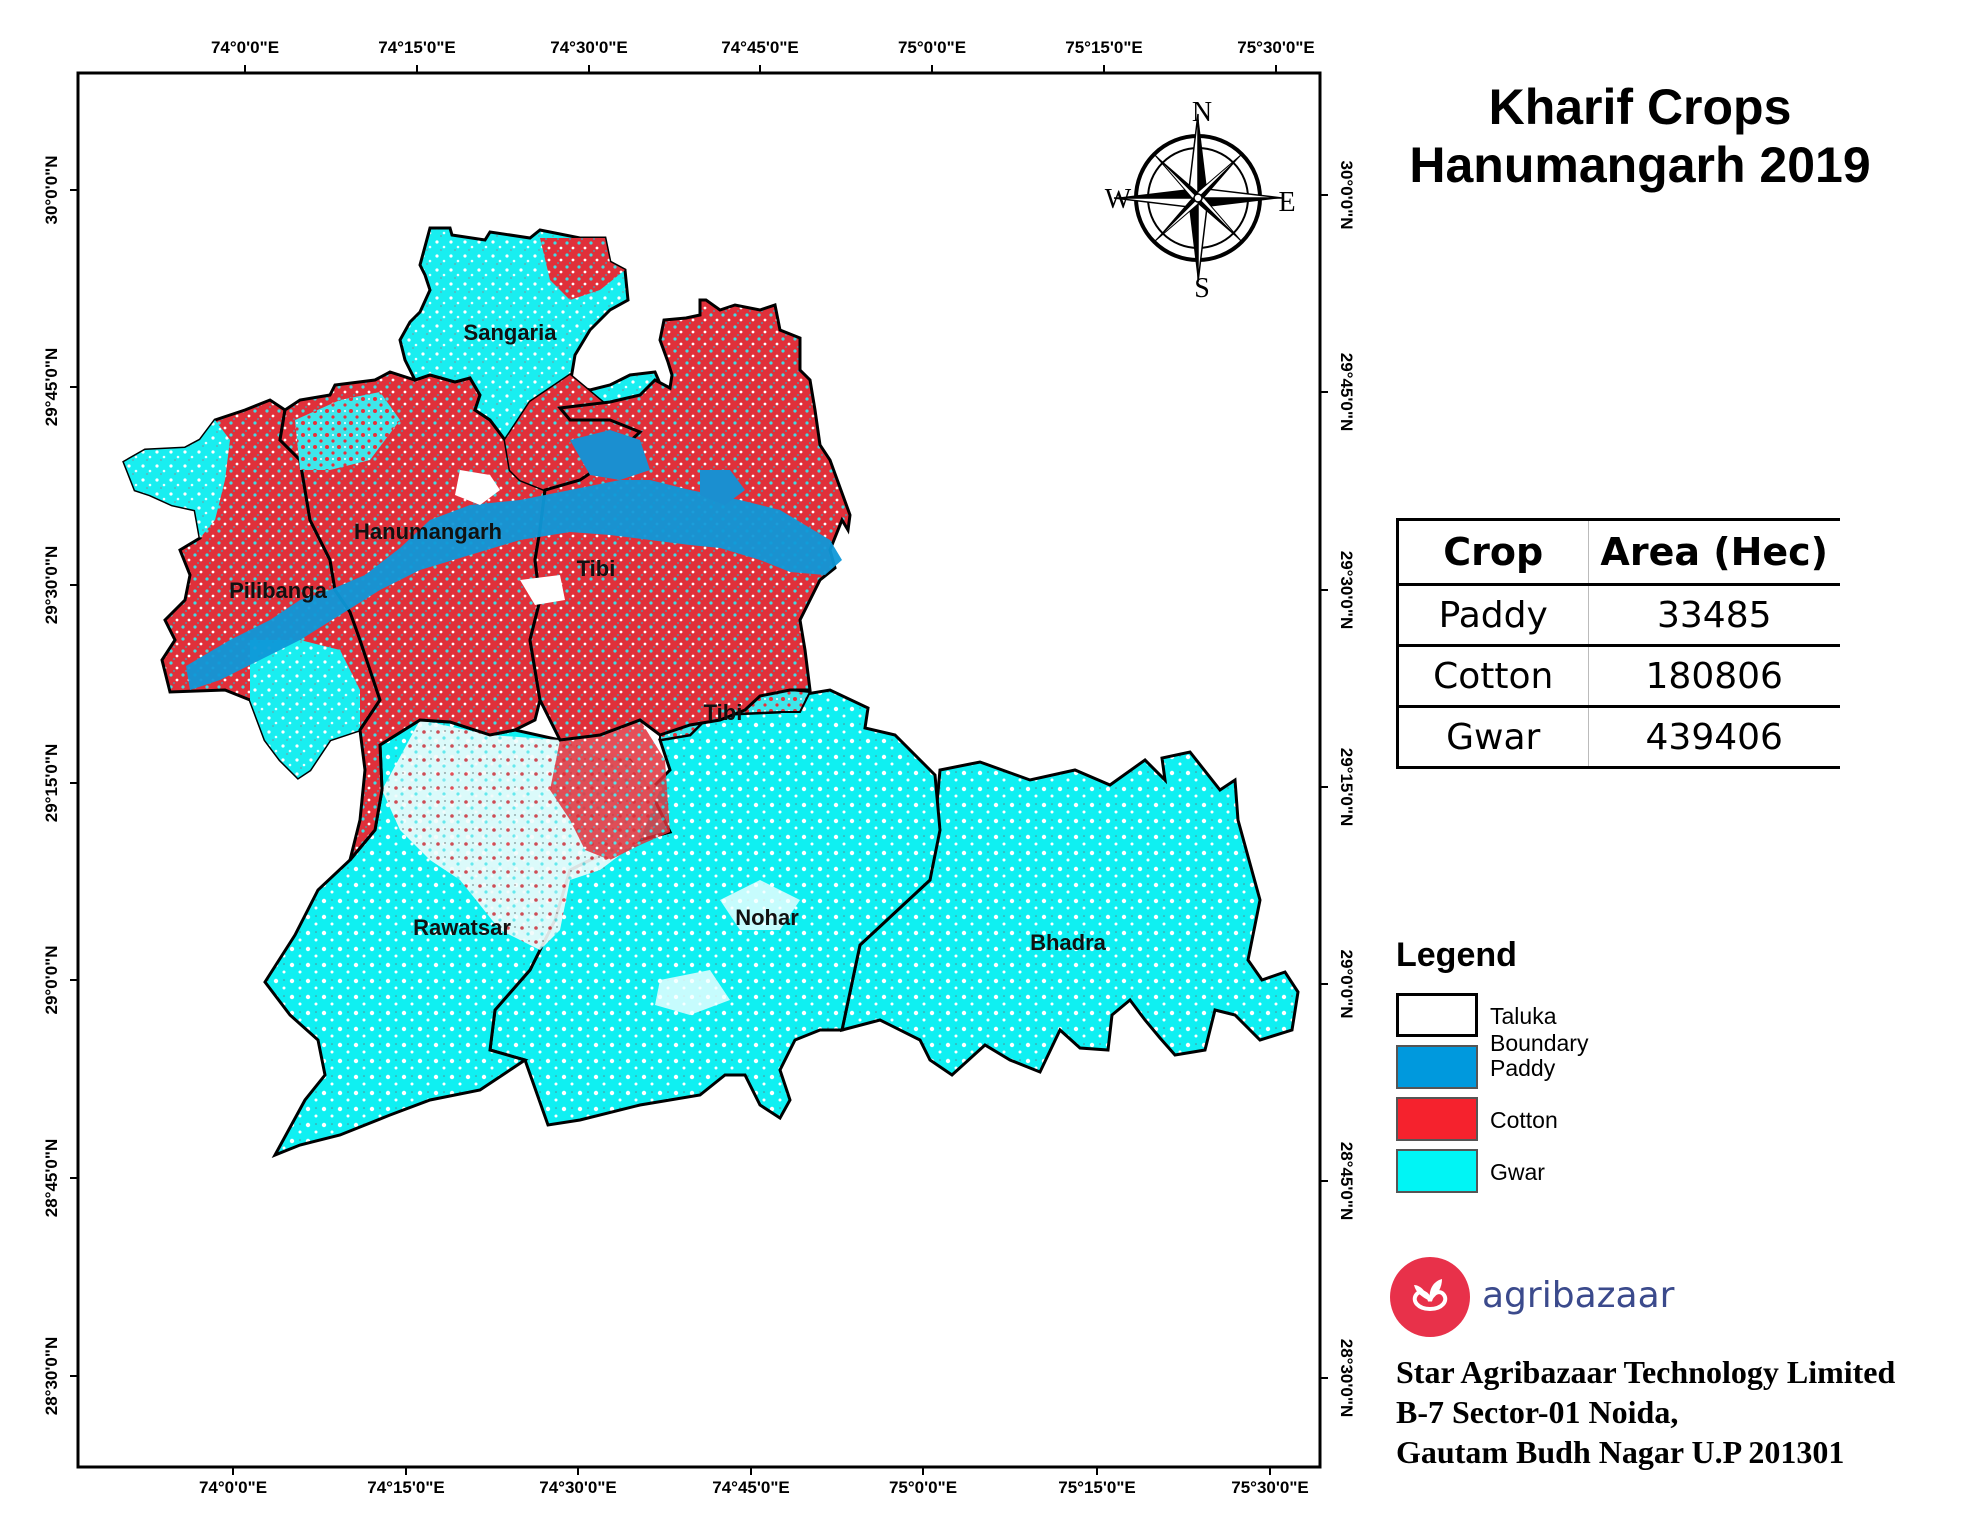  What do you see at coordinates (932, 47) in the screenshot?
I see `lon-label-top: 75°0'0"E` at bounding box center [932, 47].